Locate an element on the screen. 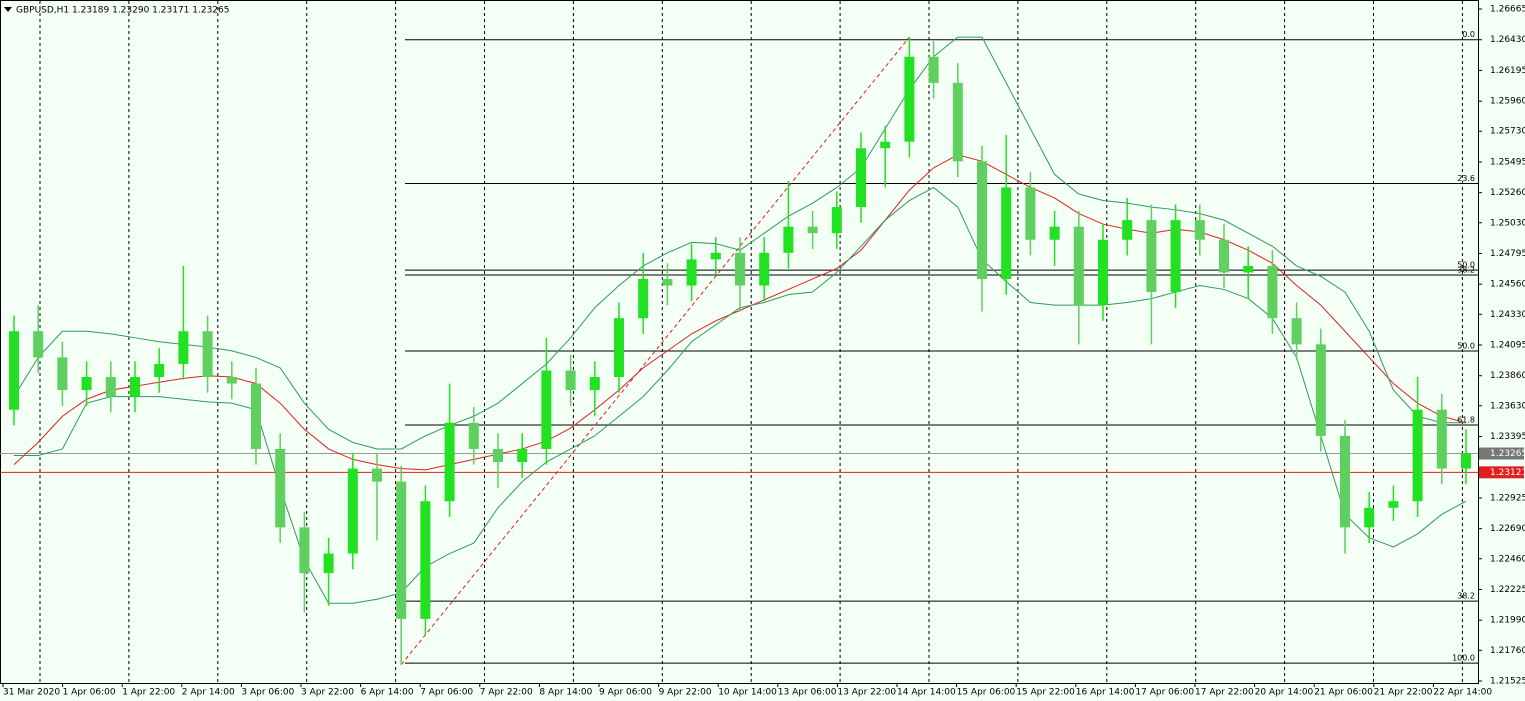  fib-label: 38.2 is located at coordinates (1466, 596).